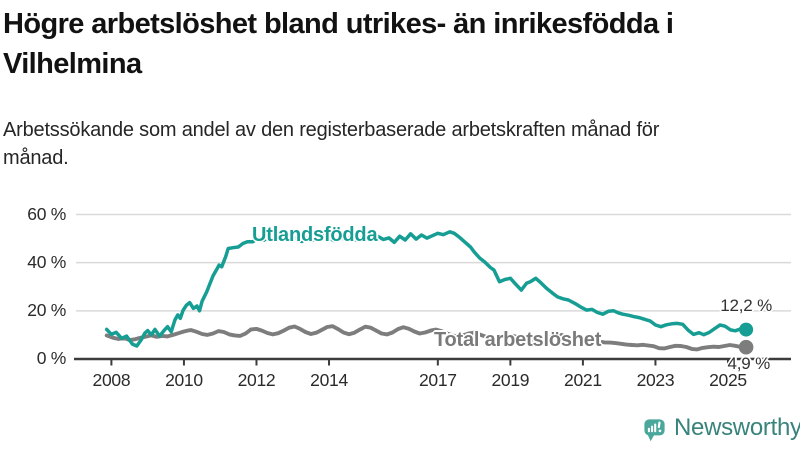 This screenshot has width=800, height=450. What do you see at coordinates (654, 430) in the screenshot?
I see `newsworthy-icon` at bounding box center [654, 430].